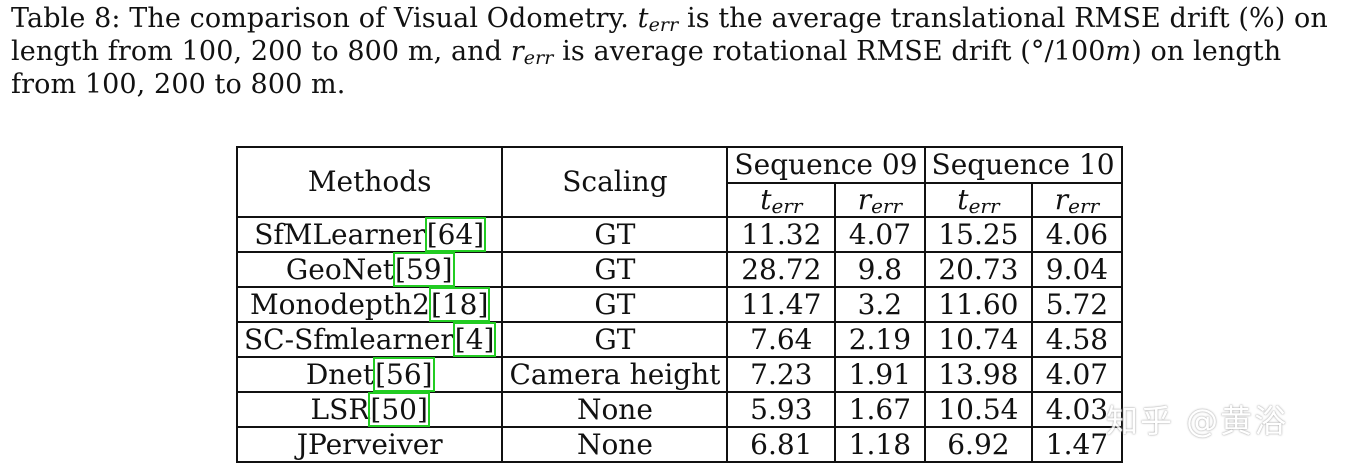 This screenshot has height=474, width=1352. What do you see at coordinates (1077, 444) in the screenshot?
I see `r-err-10-cell: 1.47` at bounding box center [1077, 444].